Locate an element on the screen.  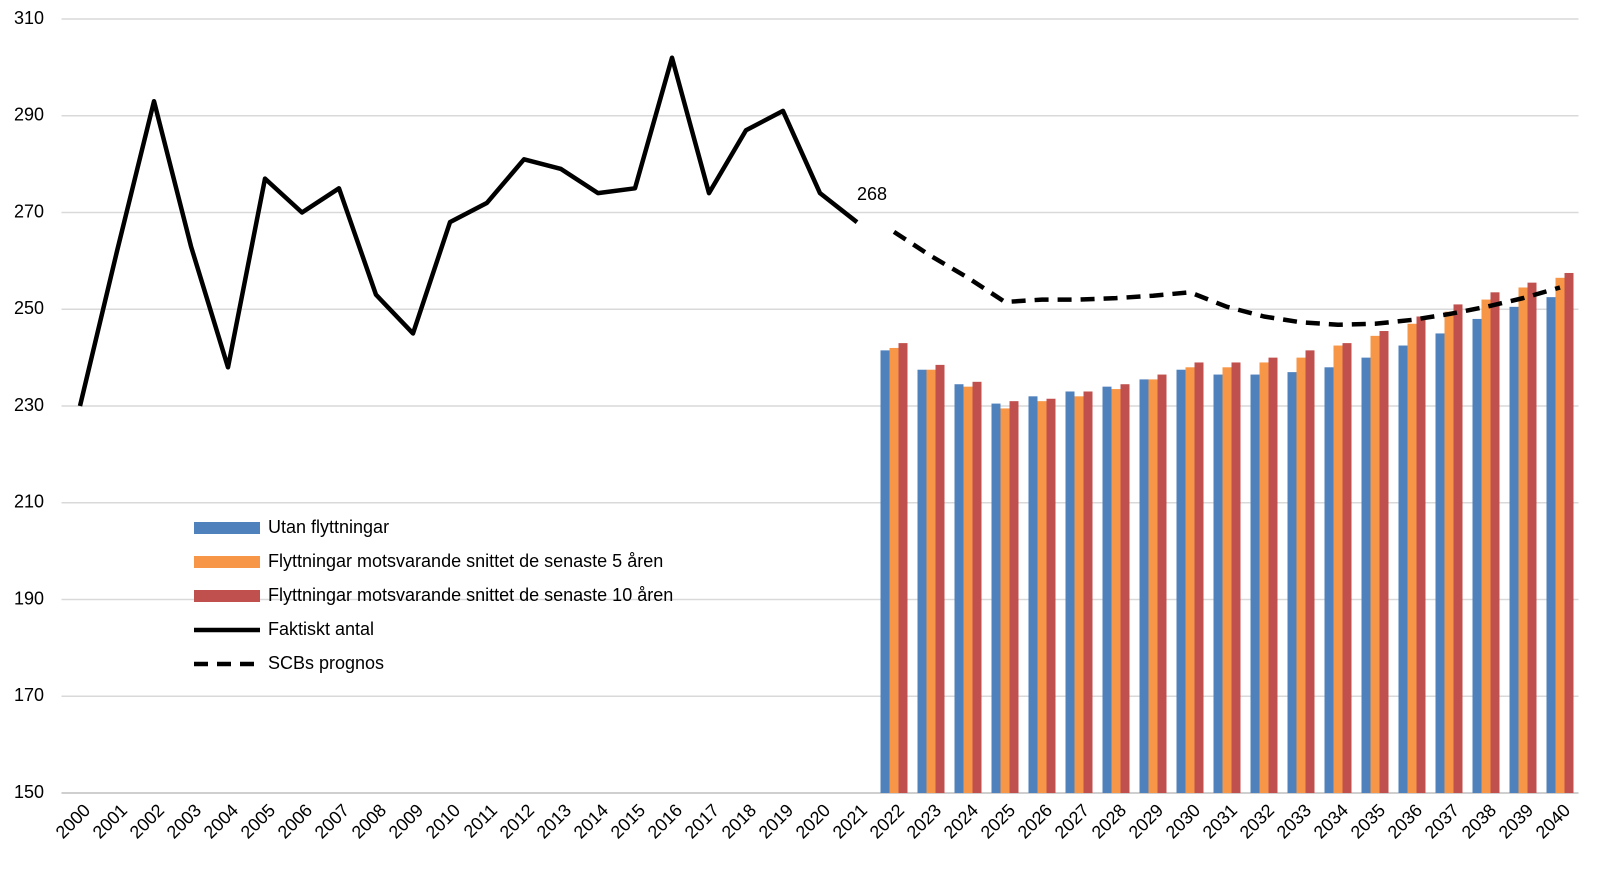
y-tick-label: 230 is located at coordinates (29, 405).